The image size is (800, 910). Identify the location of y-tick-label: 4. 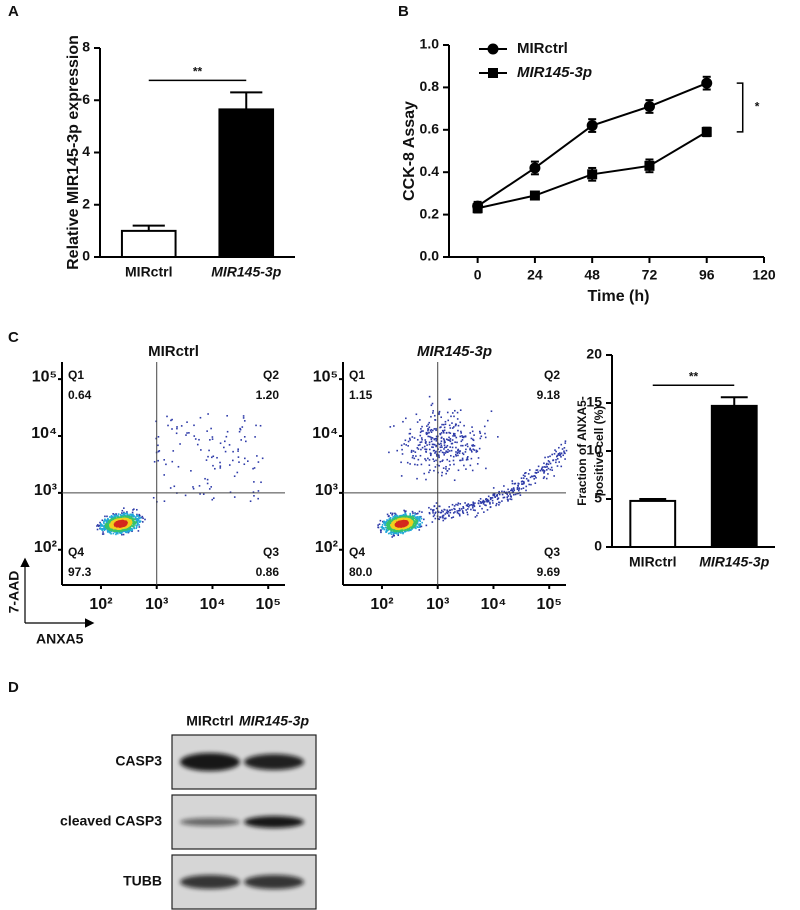
(86, 151).